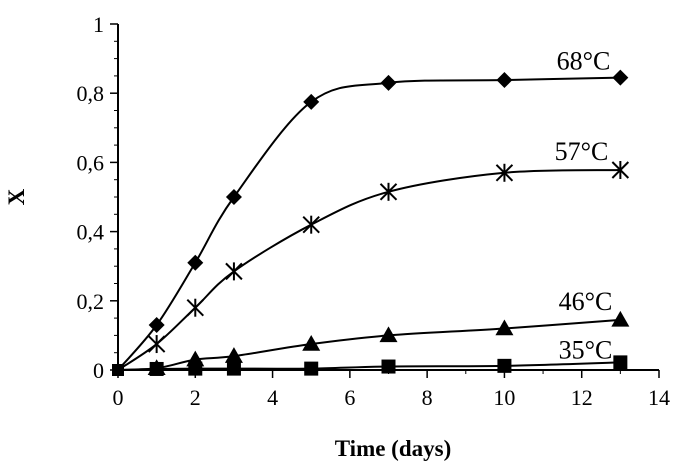  What do you see at coordinates (118, 397) in the screenshot?
I see `x-tick-label: 0` at bounding box center [118, 397].